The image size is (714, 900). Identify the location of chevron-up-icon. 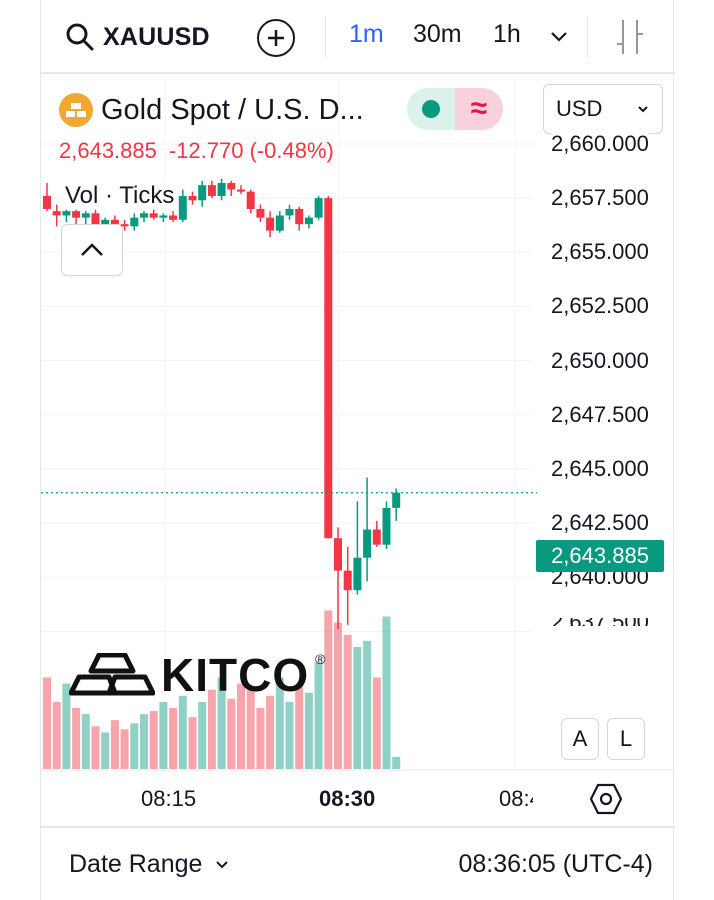
(92, 249).